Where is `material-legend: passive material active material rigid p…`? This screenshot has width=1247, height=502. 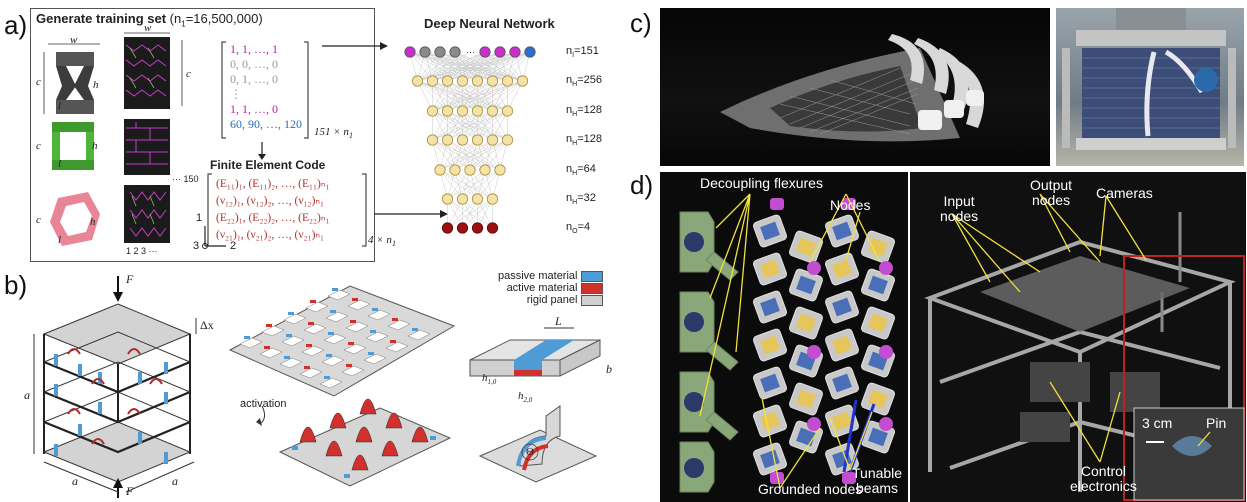 material-legend: passive material active material rigid p… is located at coordinates (551, 288).